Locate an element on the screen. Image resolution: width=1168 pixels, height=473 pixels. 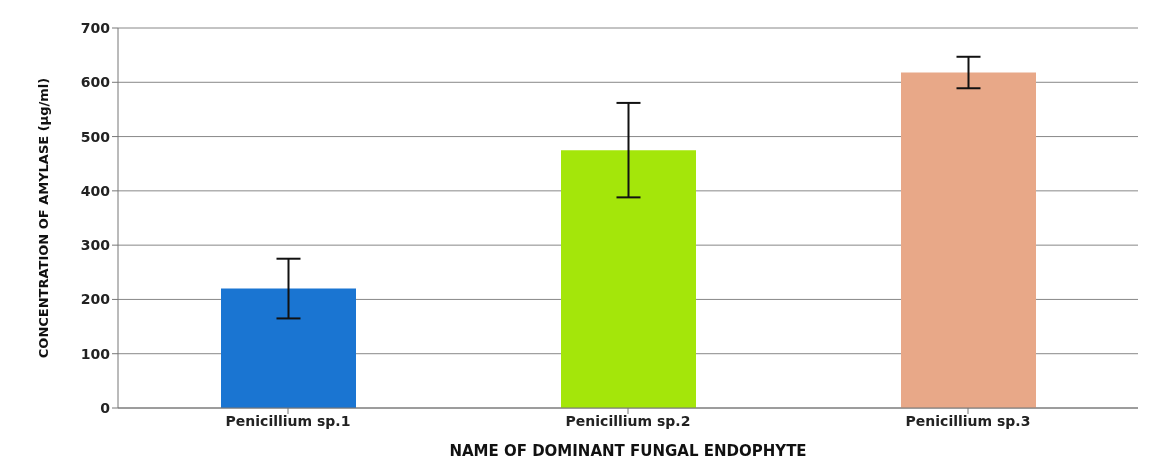
y-tick-label: 0 is located at coordinates (105, 407).